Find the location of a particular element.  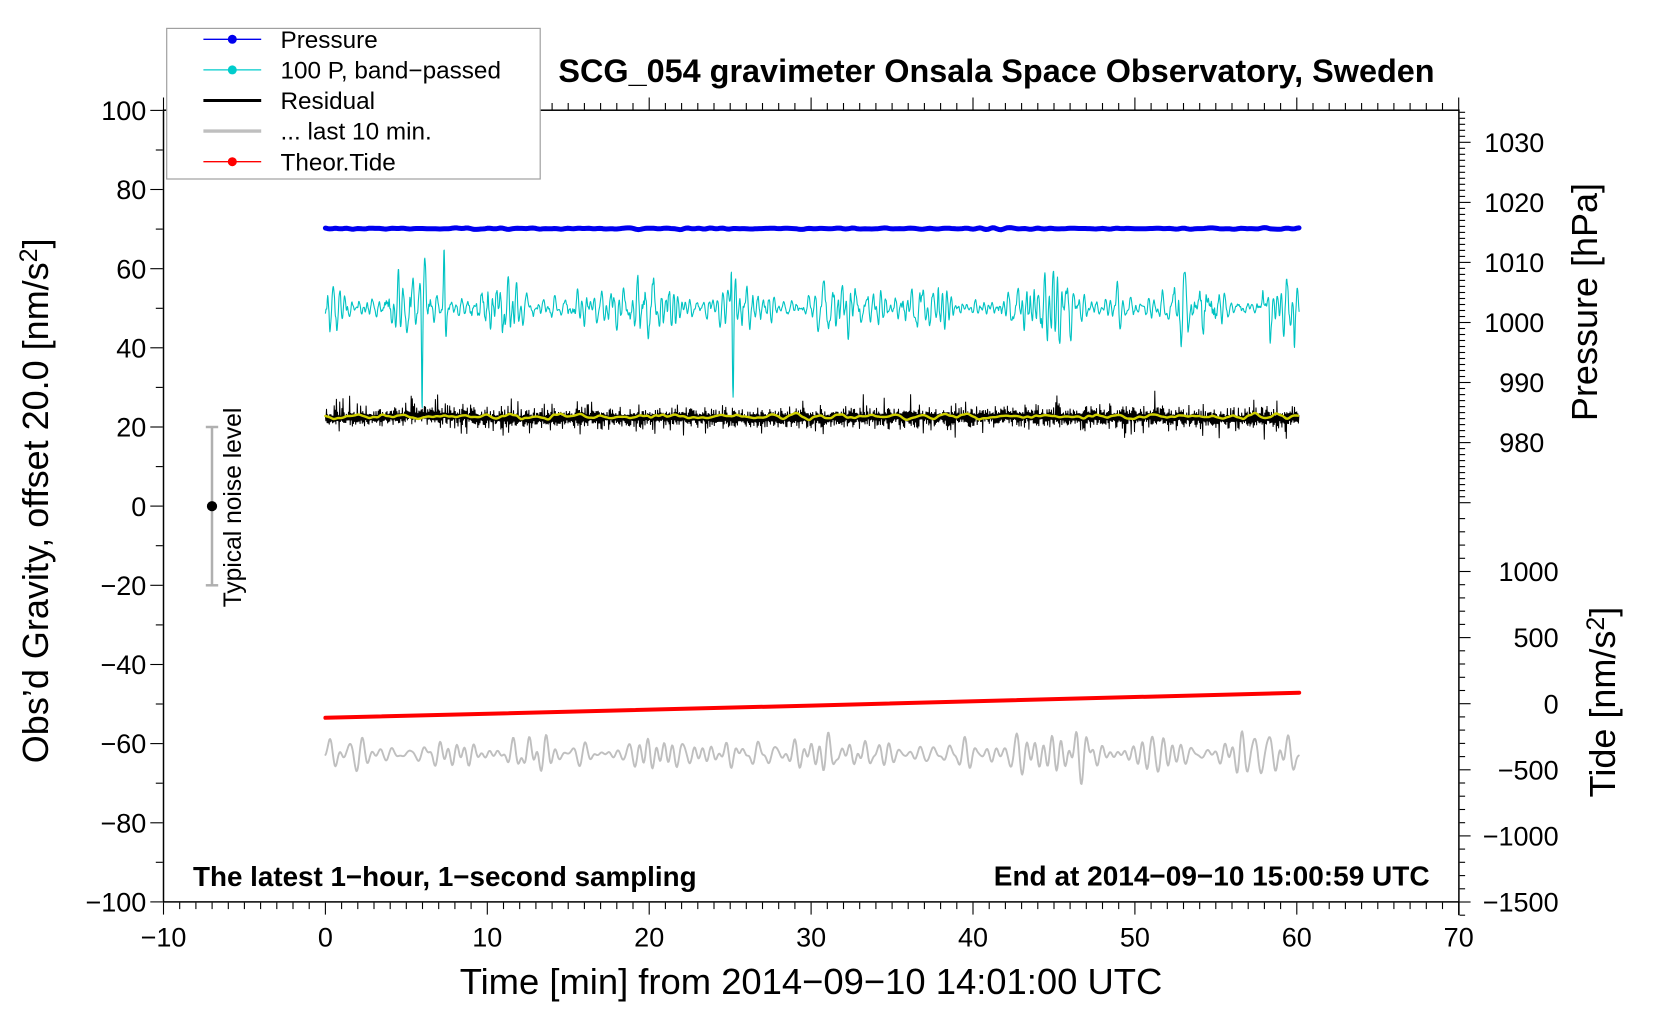

svg-text: Residual is located at coordinates (328, 101).